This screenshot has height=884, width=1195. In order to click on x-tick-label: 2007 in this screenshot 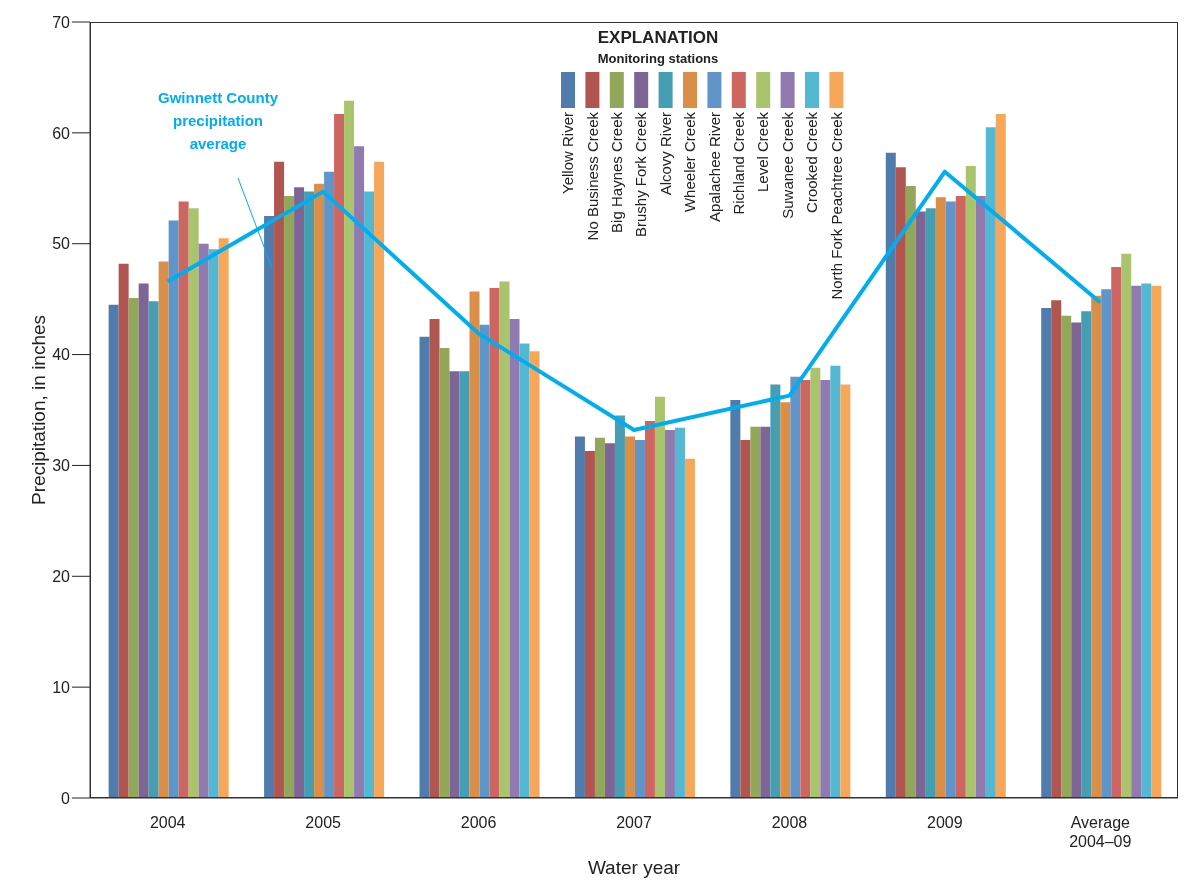, I will do `click(634, 822)`.